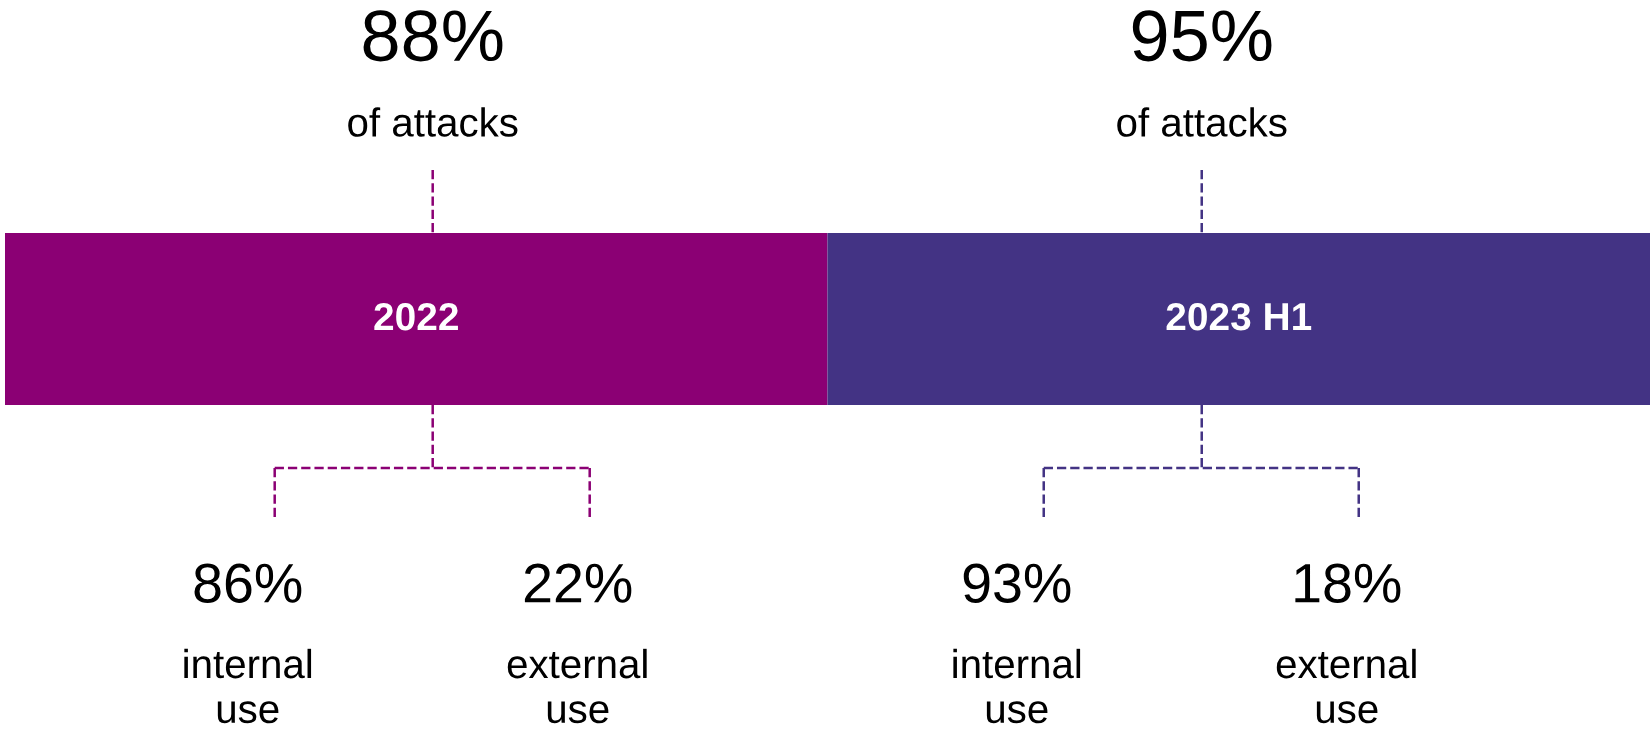  What do you see at coordinates (416, 316) in the screenshot?
I see `category-label: 2022` at bounding box center [416, 316].